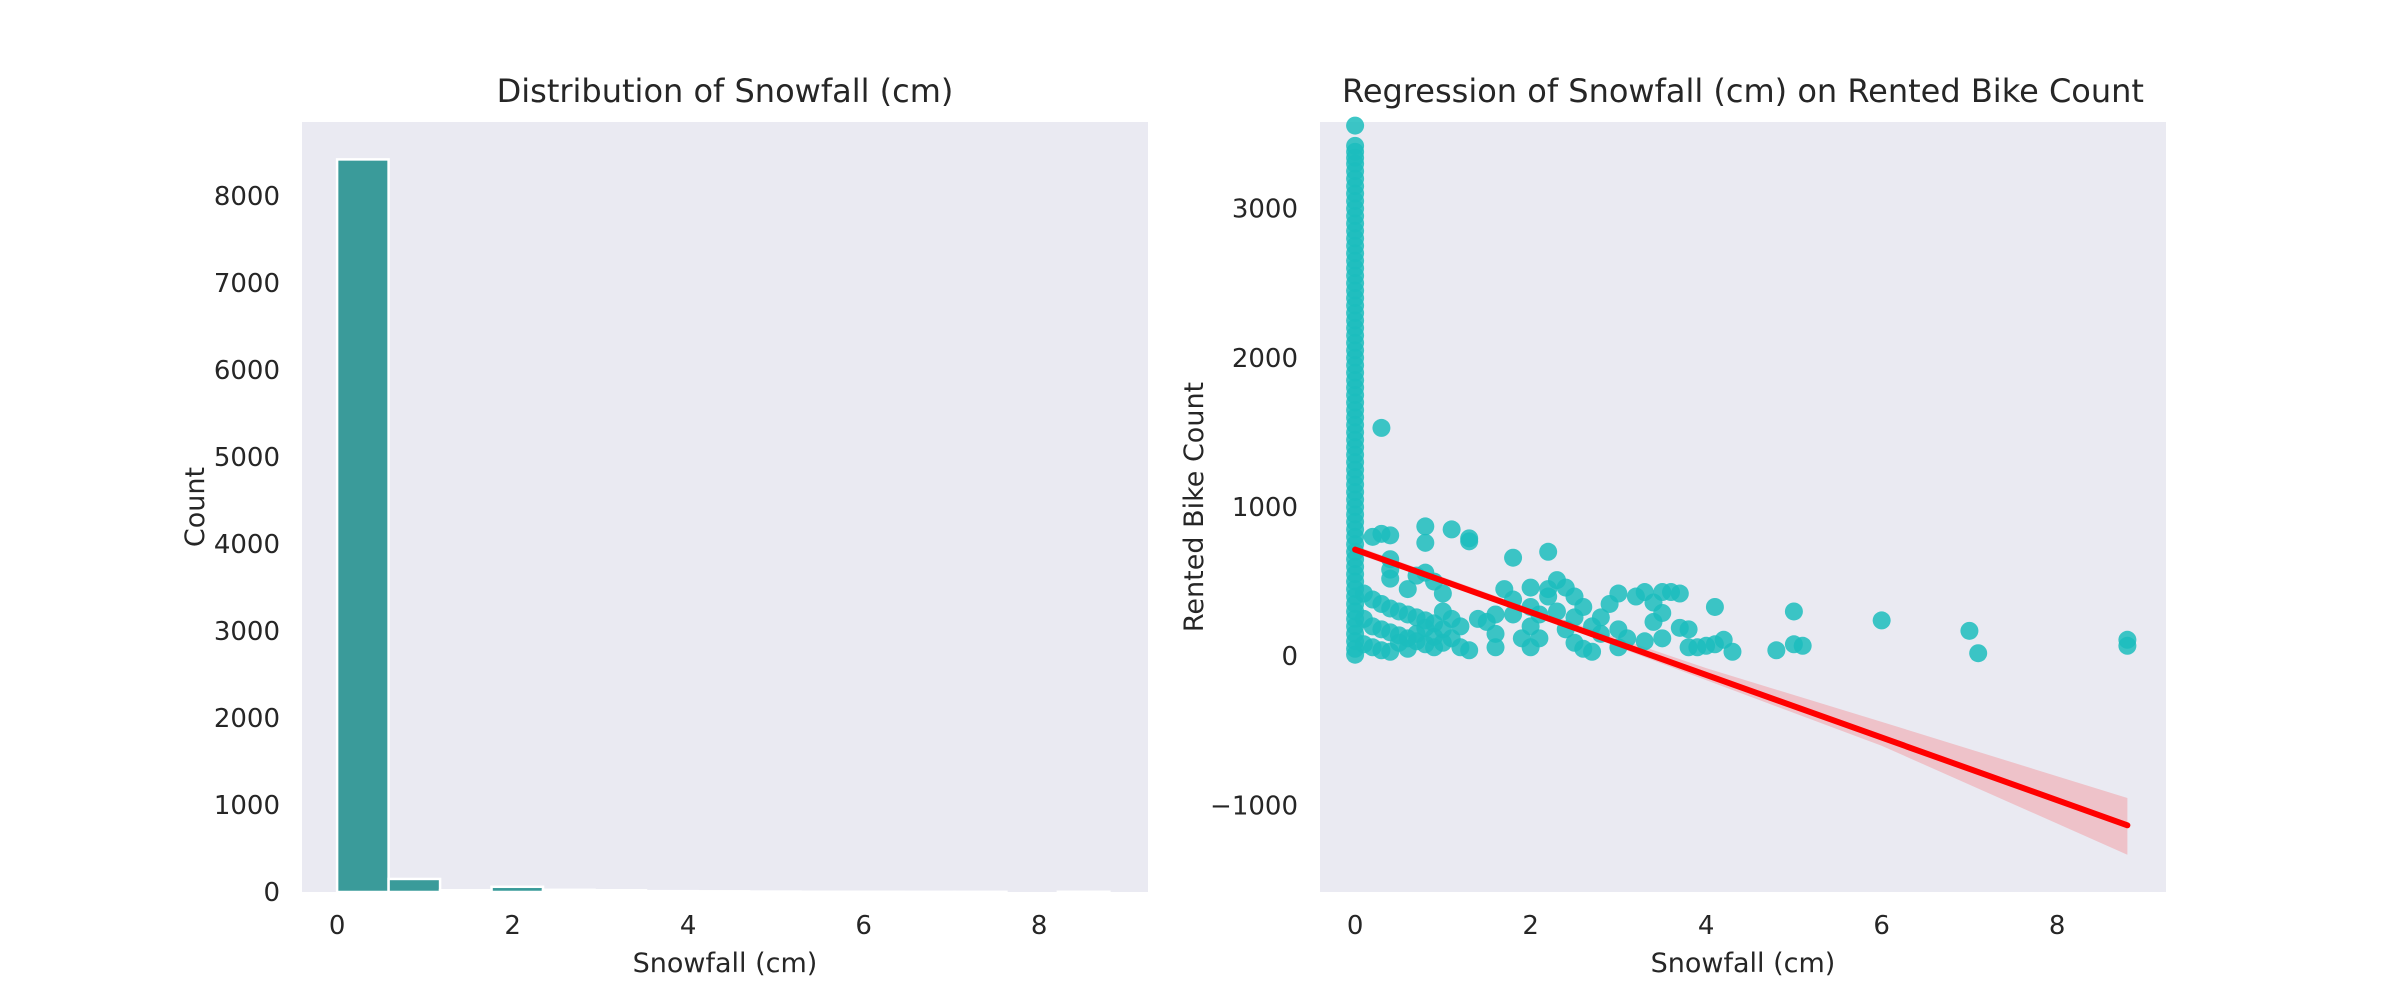  What do you see at coordinates (247, 371) in the screenshot?
I see `y-tick-label: 6000` at bounding box center [247, 371].